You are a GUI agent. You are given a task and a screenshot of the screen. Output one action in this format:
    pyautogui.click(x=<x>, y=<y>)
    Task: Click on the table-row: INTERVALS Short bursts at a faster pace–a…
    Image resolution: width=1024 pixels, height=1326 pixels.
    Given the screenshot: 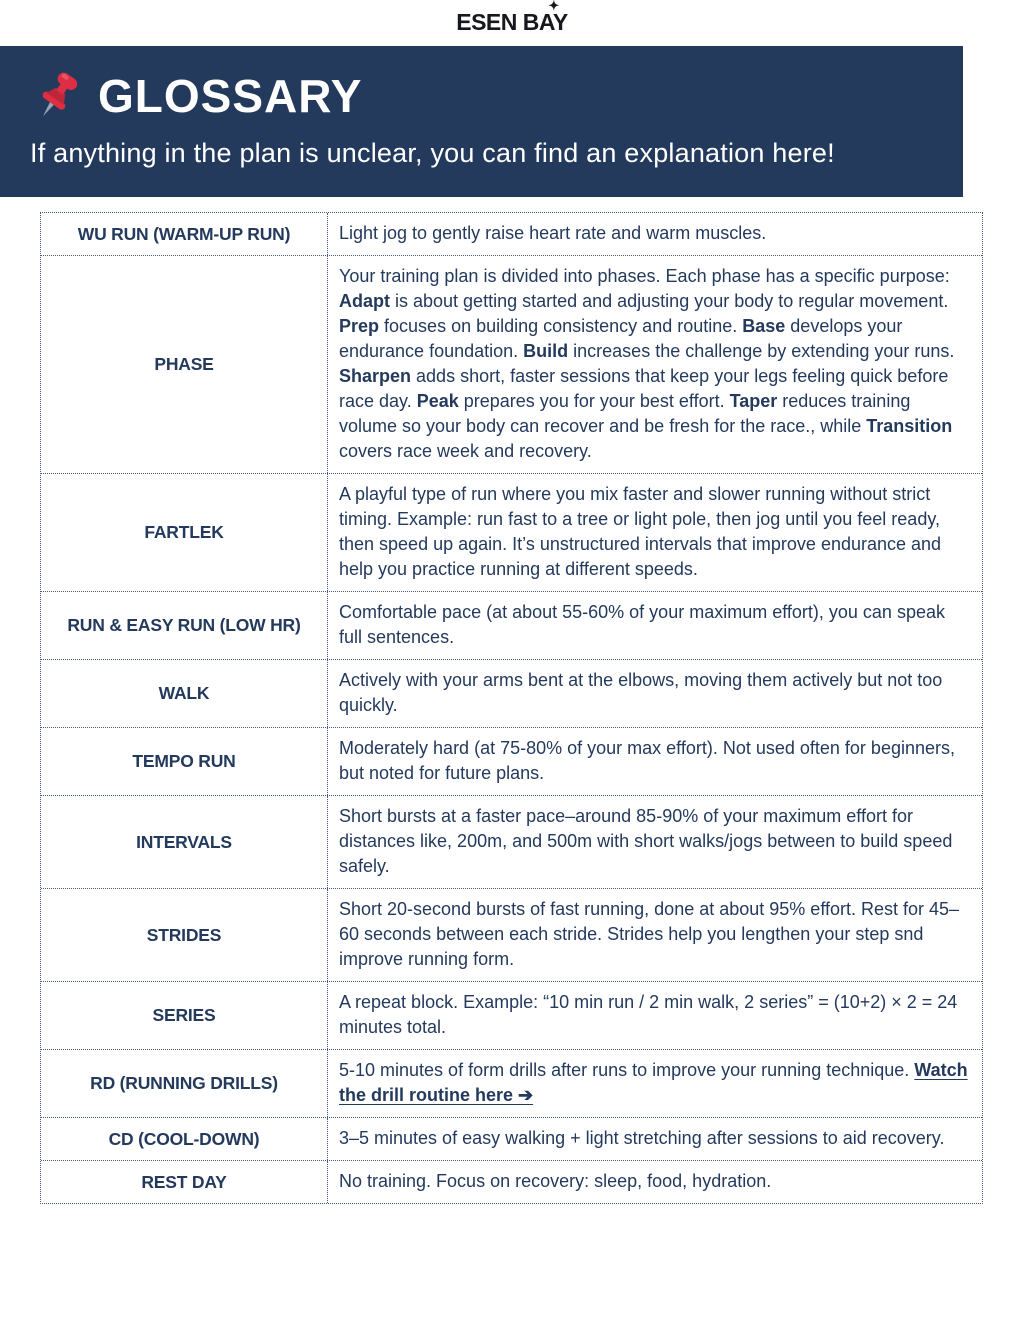 What is the action you would take?
    pyautogui.click(x=511, y=842)
    